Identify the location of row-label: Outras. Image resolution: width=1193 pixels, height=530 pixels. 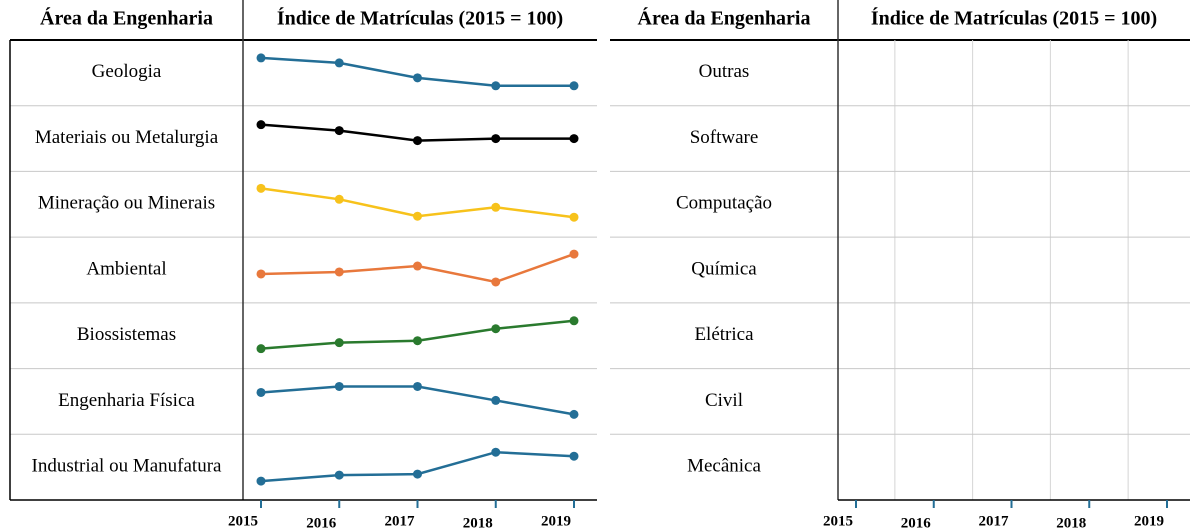
(724, 71).